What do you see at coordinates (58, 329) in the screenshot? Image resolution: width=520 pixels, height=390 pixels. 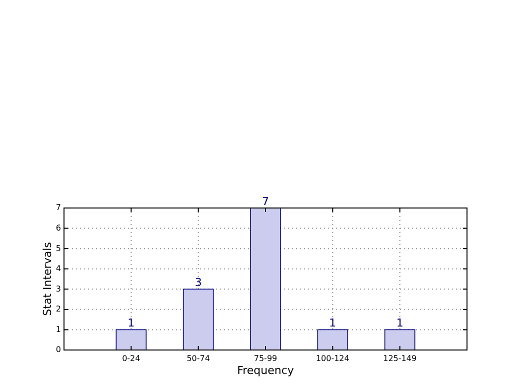 I see `y-tick-label: 1` at bounding box center [58, 329].